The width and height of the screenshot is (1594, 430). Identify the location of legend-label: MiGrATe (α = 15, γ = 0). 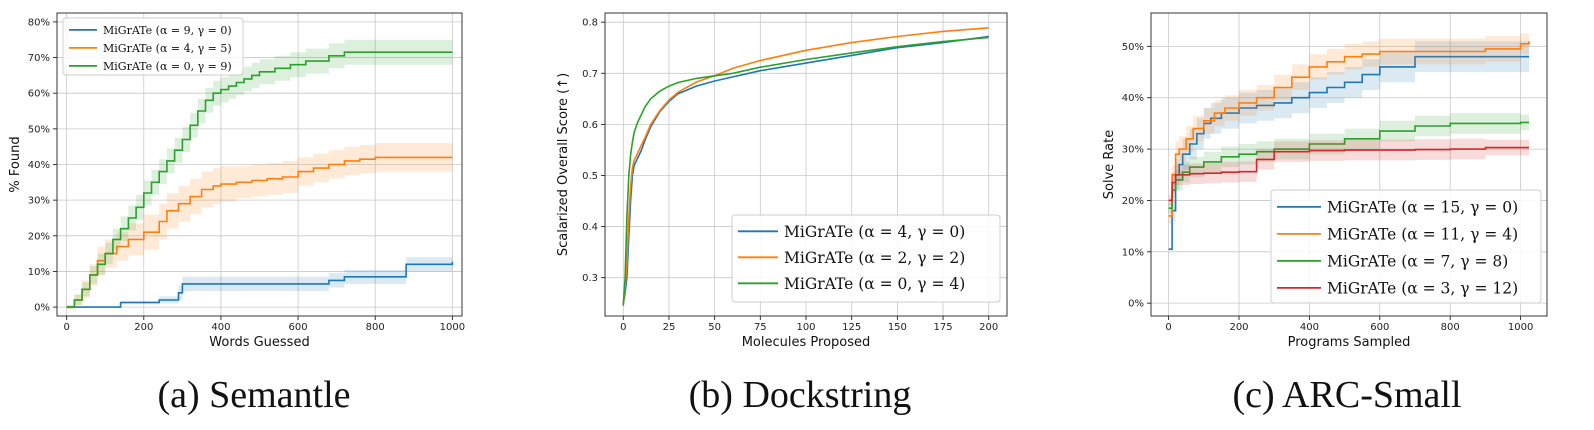
(1422, 207).